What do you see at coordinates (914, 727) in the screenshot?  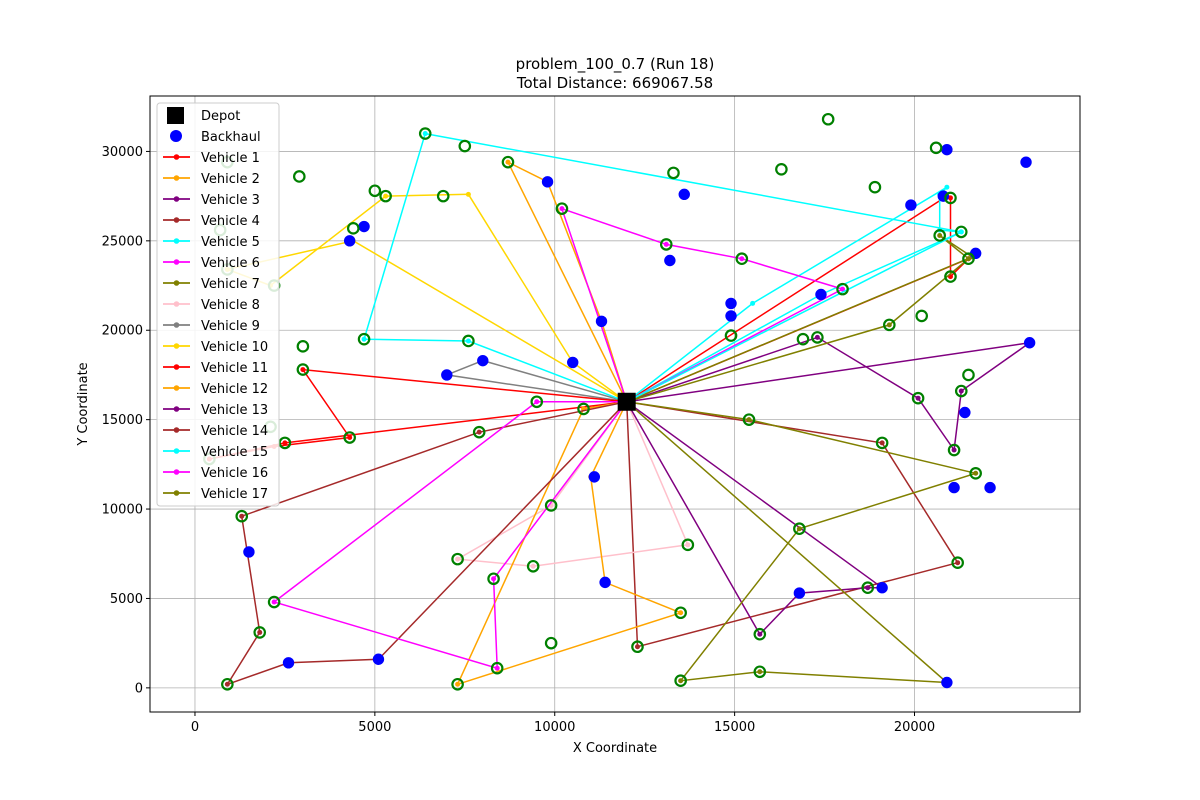 I see `x-tick-label: 20000` at bounding box center [914, 727].